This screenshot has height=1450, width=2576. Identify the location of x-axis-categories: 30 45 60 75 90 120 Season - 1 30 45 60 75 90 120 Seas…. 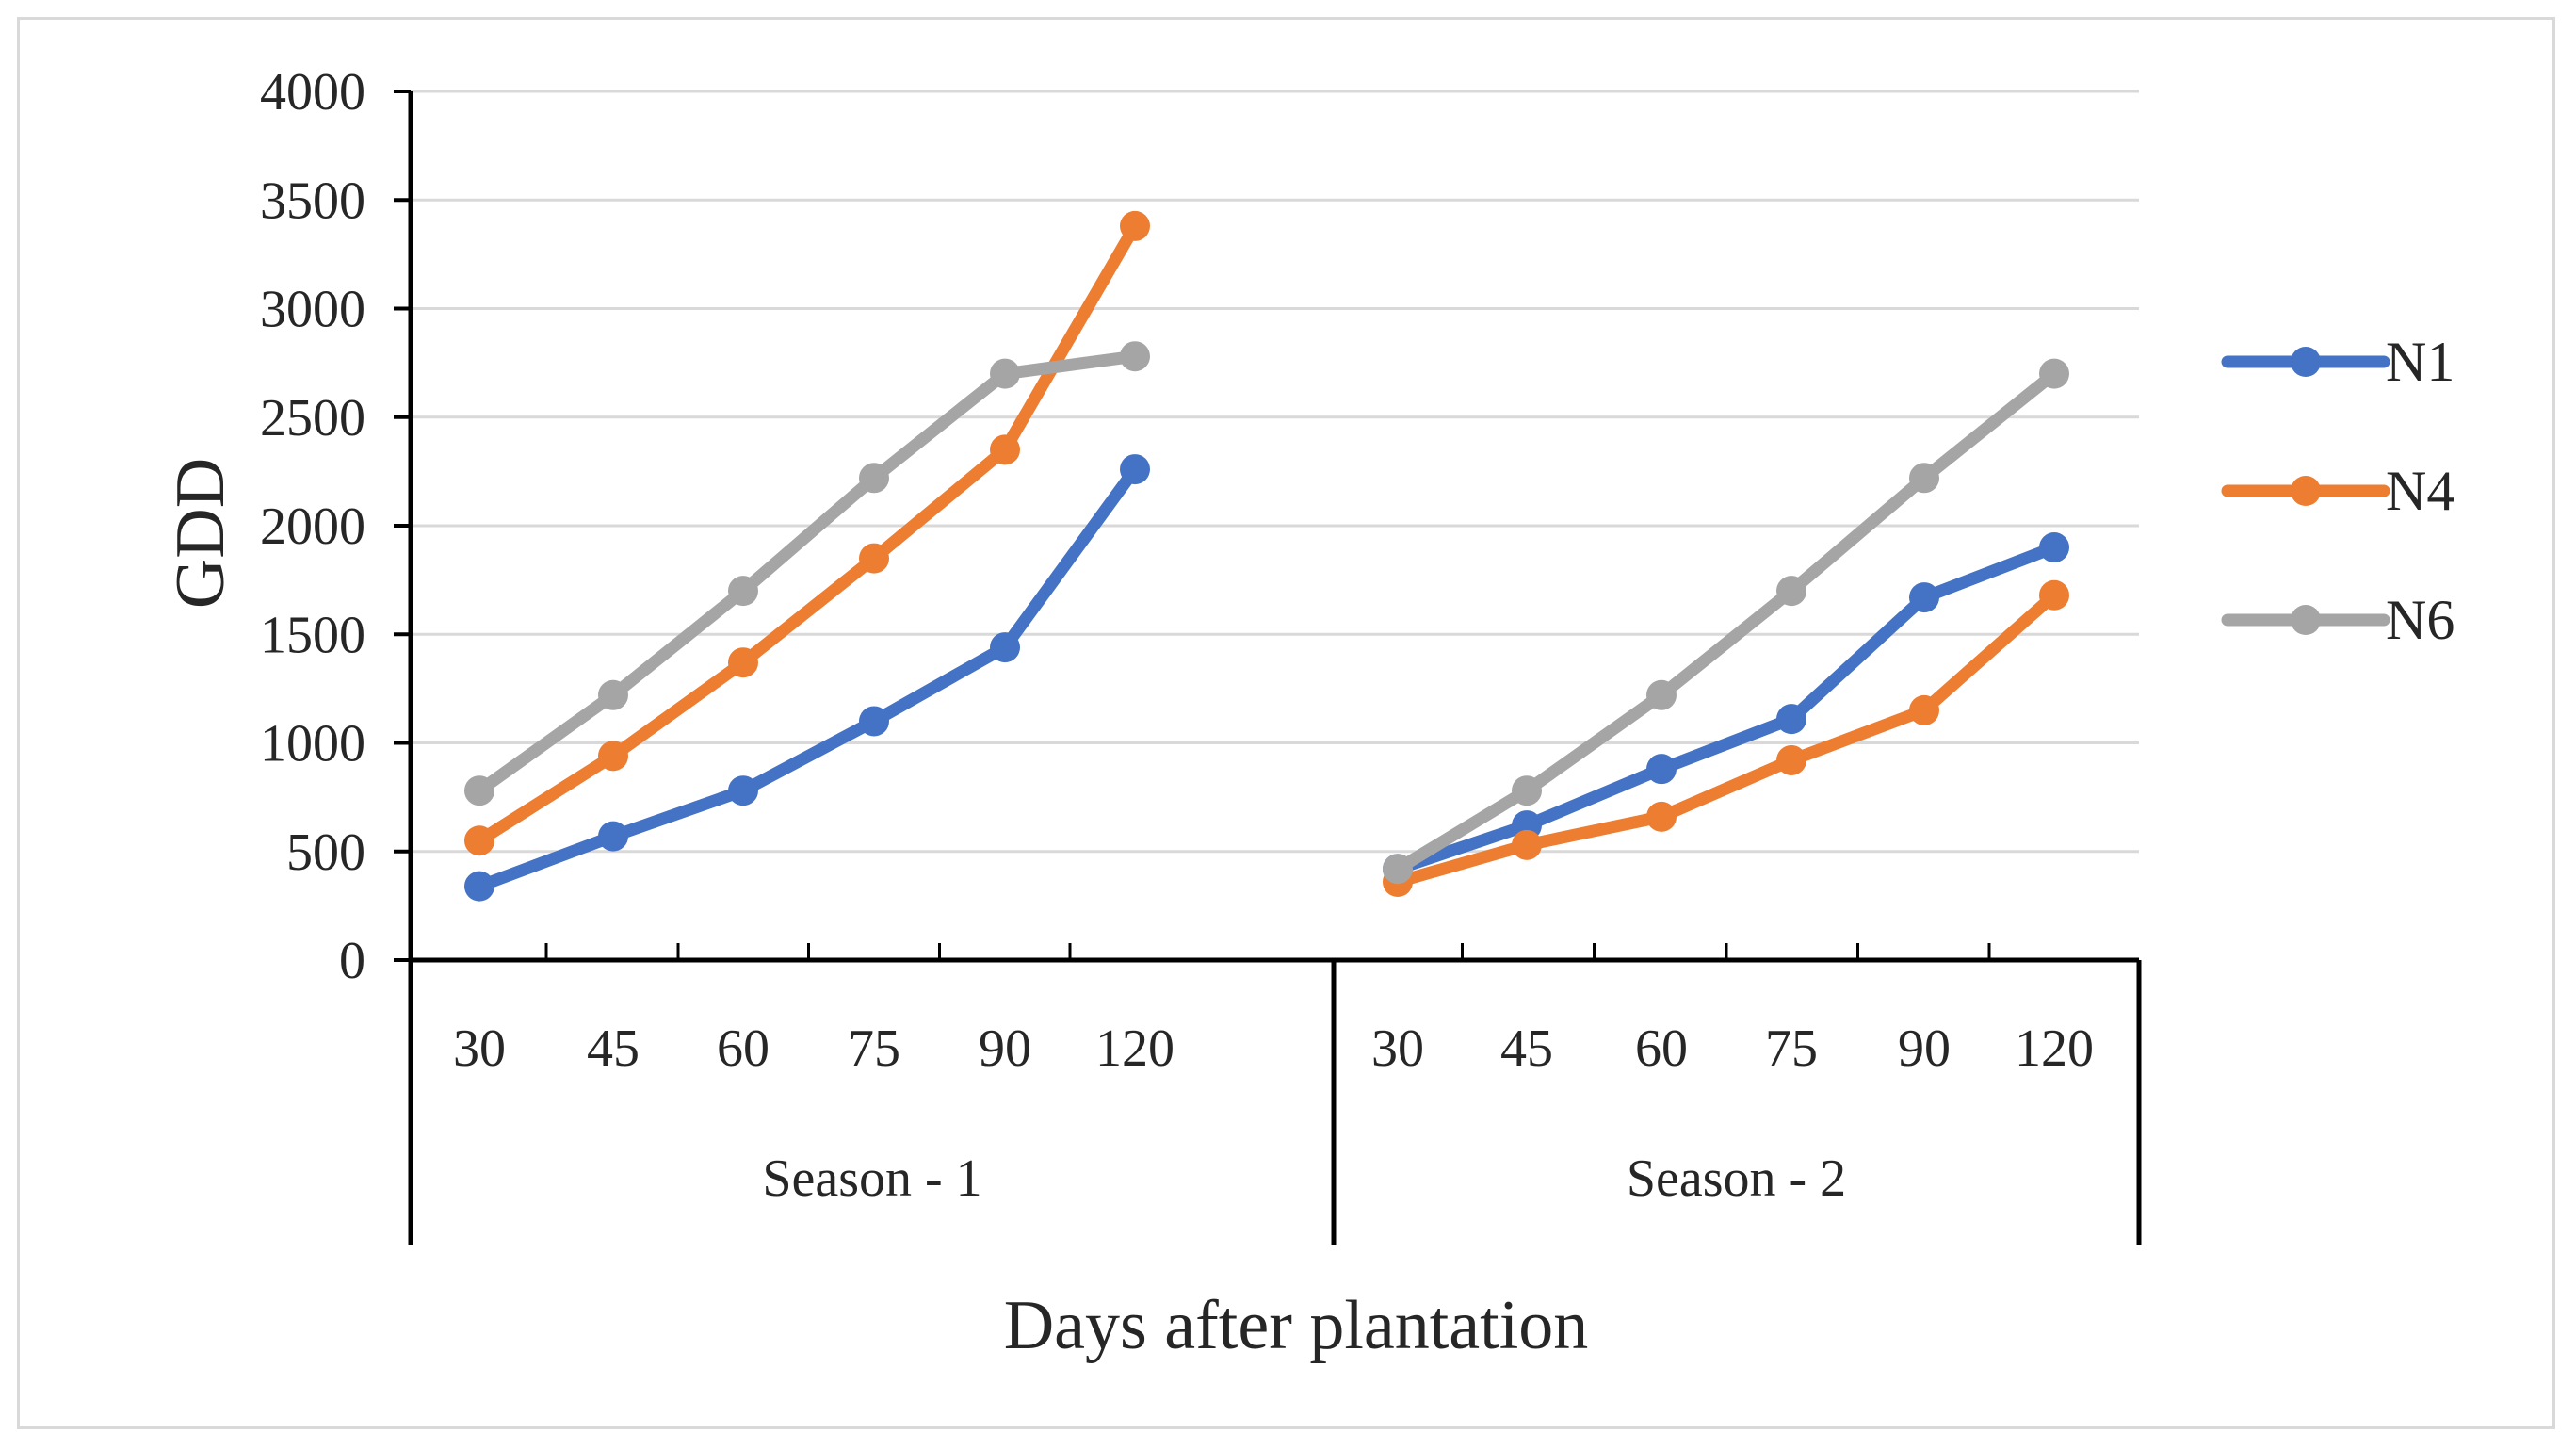
(1273, 1113).